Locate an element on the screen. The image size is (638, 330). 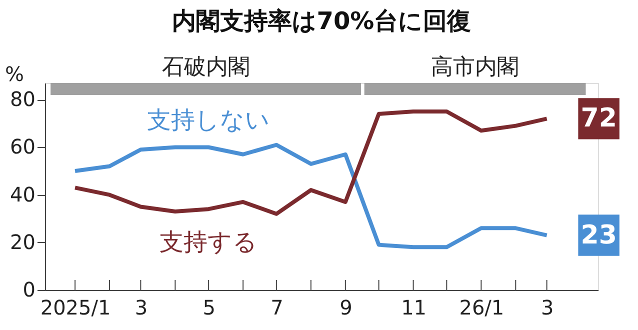
y-tick-label: 20 is located at coordinates (23, 242).